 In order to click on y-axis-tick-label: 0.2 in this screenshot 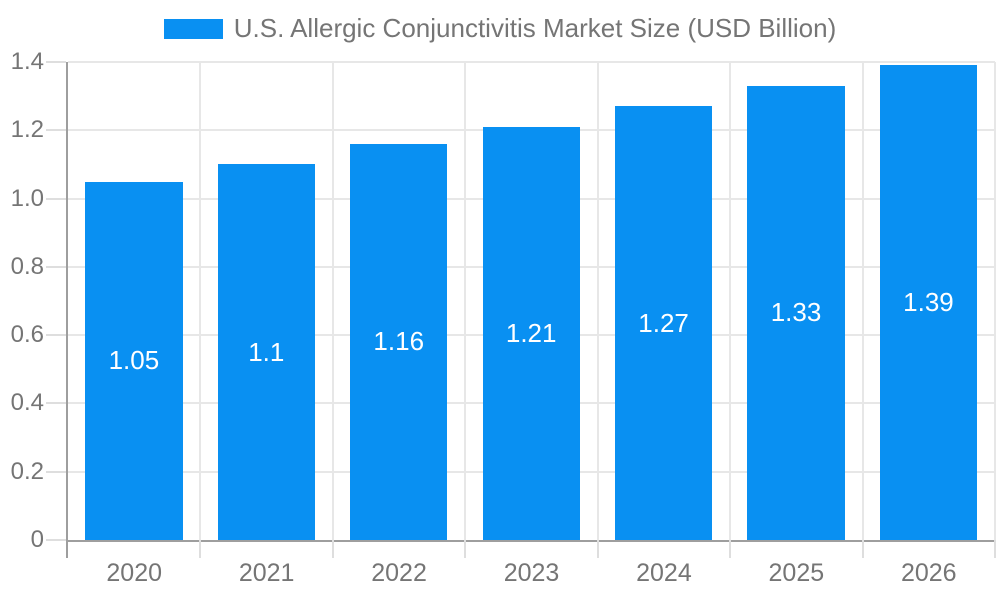, I will do `click(27, 471)`.